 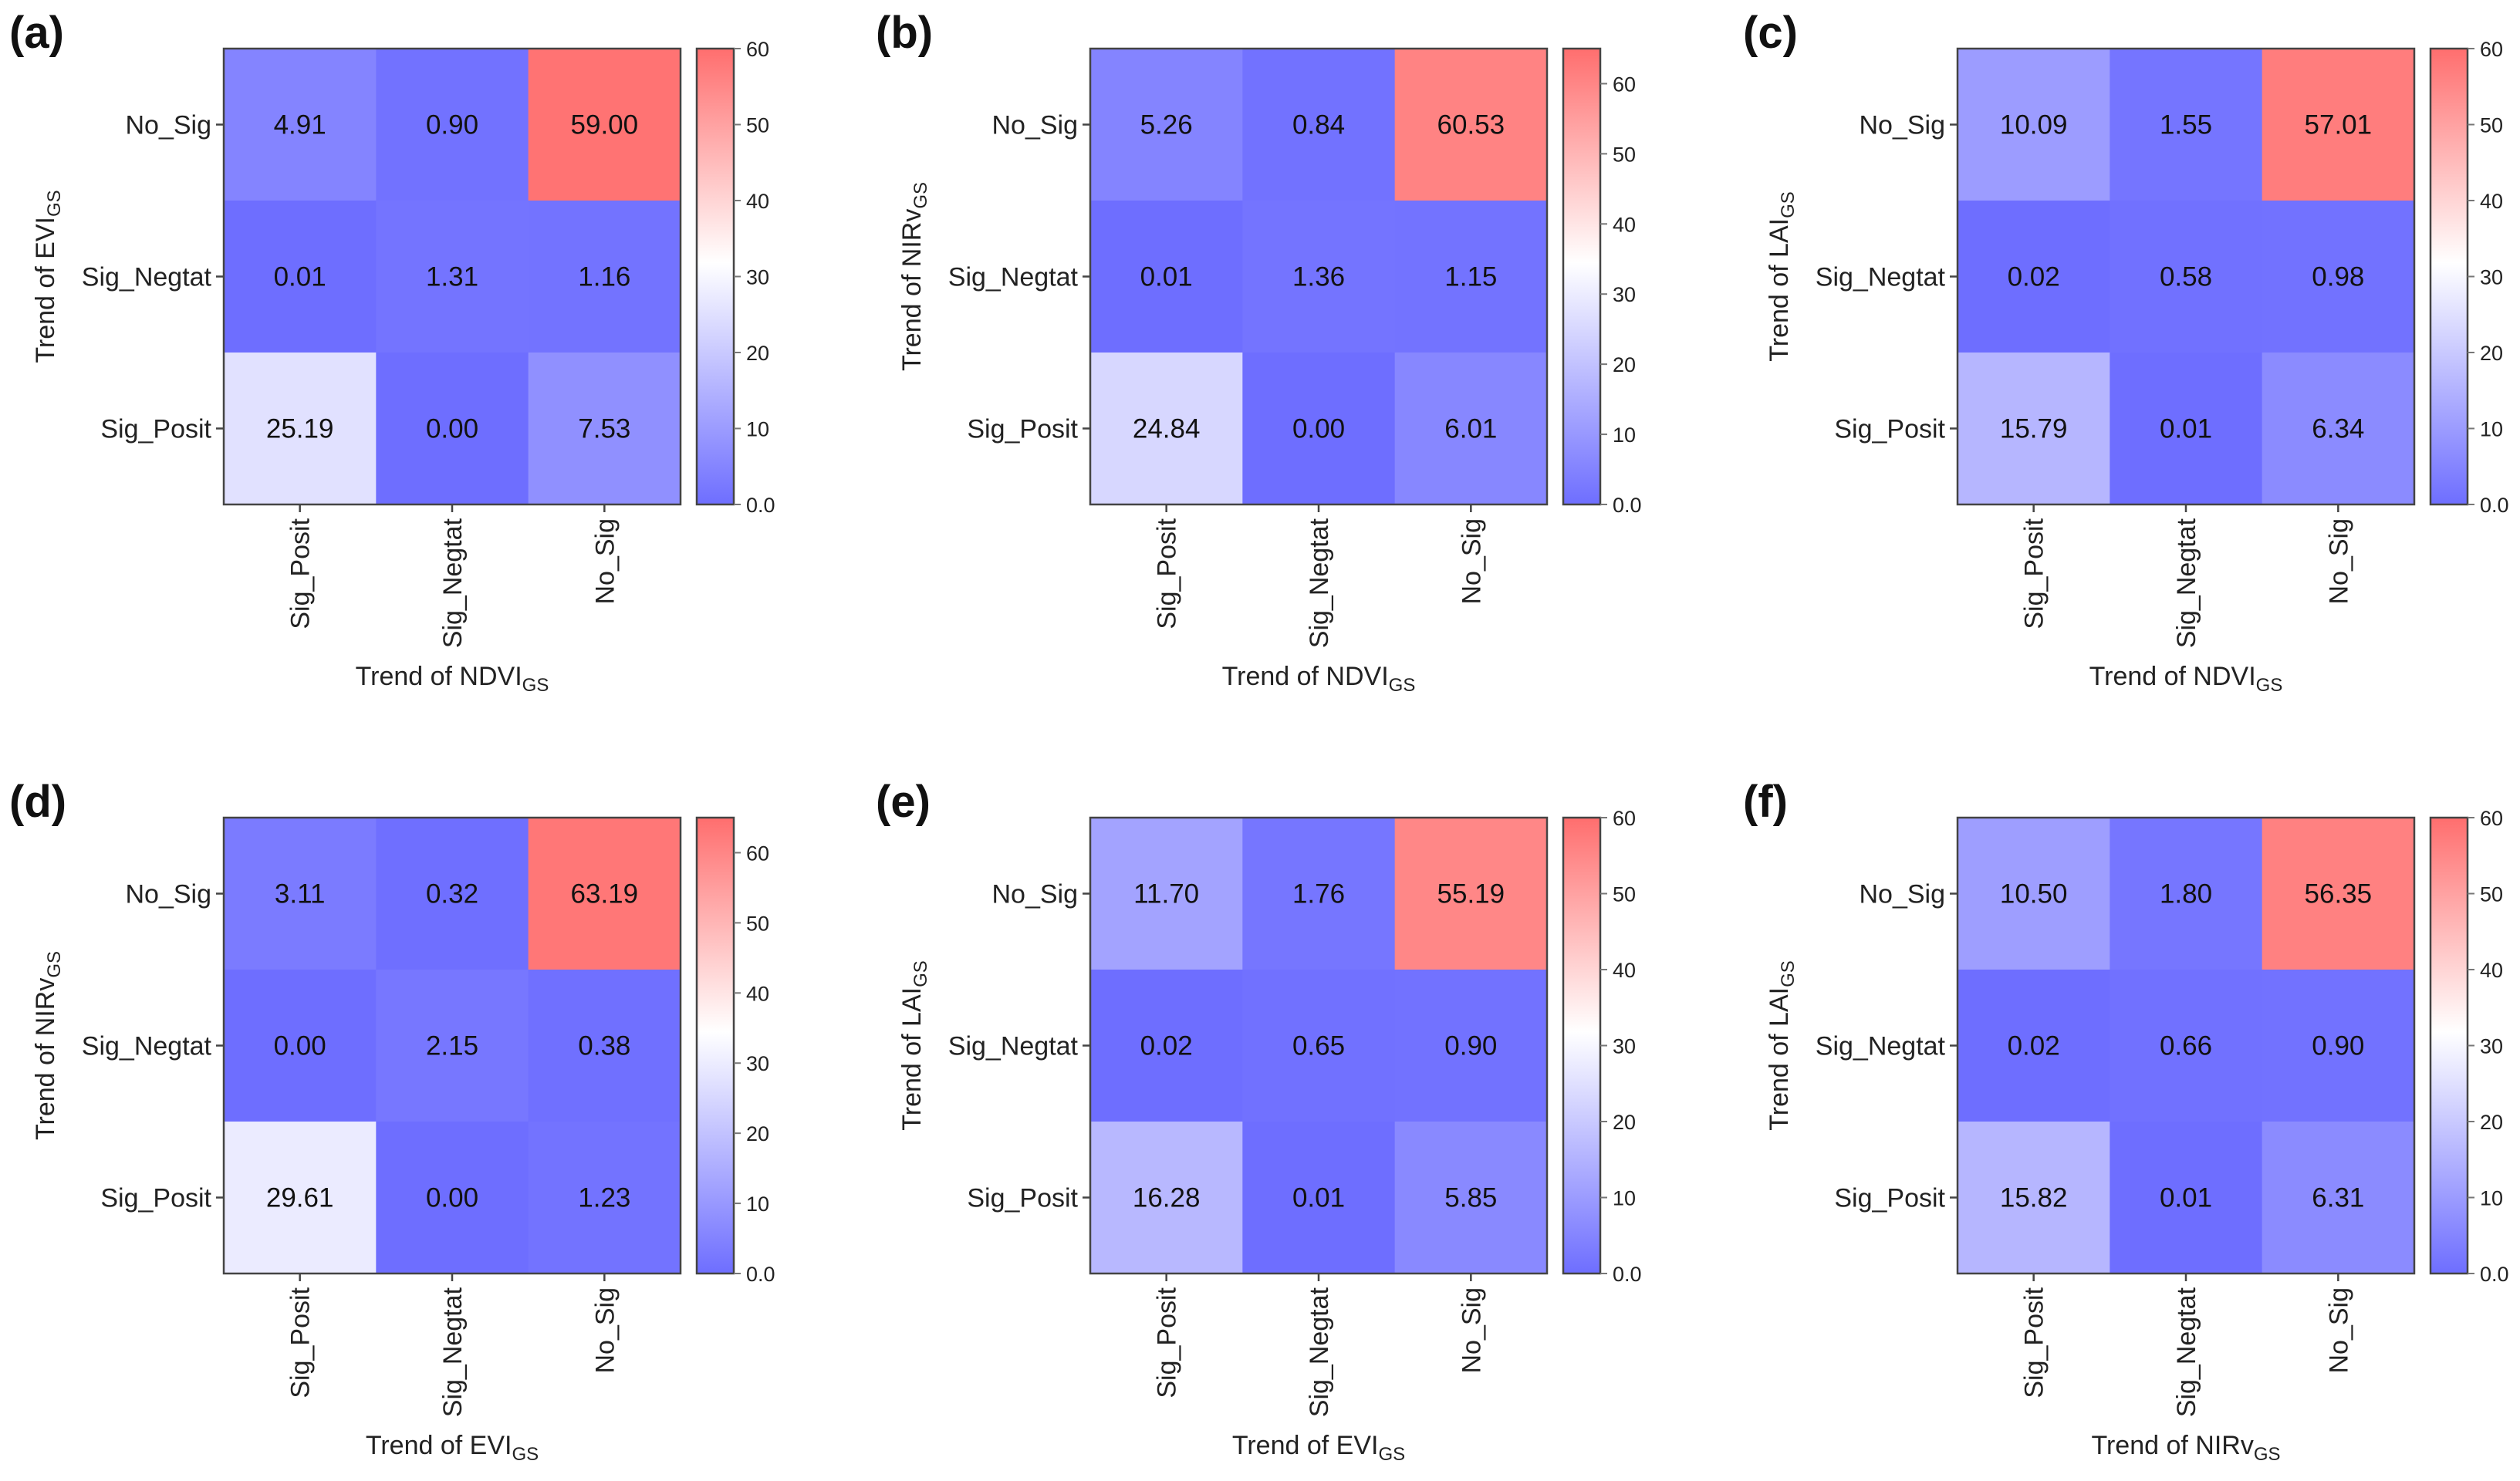 What do you see at coordinates (2034, 429) in the screenshot?
I see `cell-value: 15.79` at bounding box center [2034, 429].